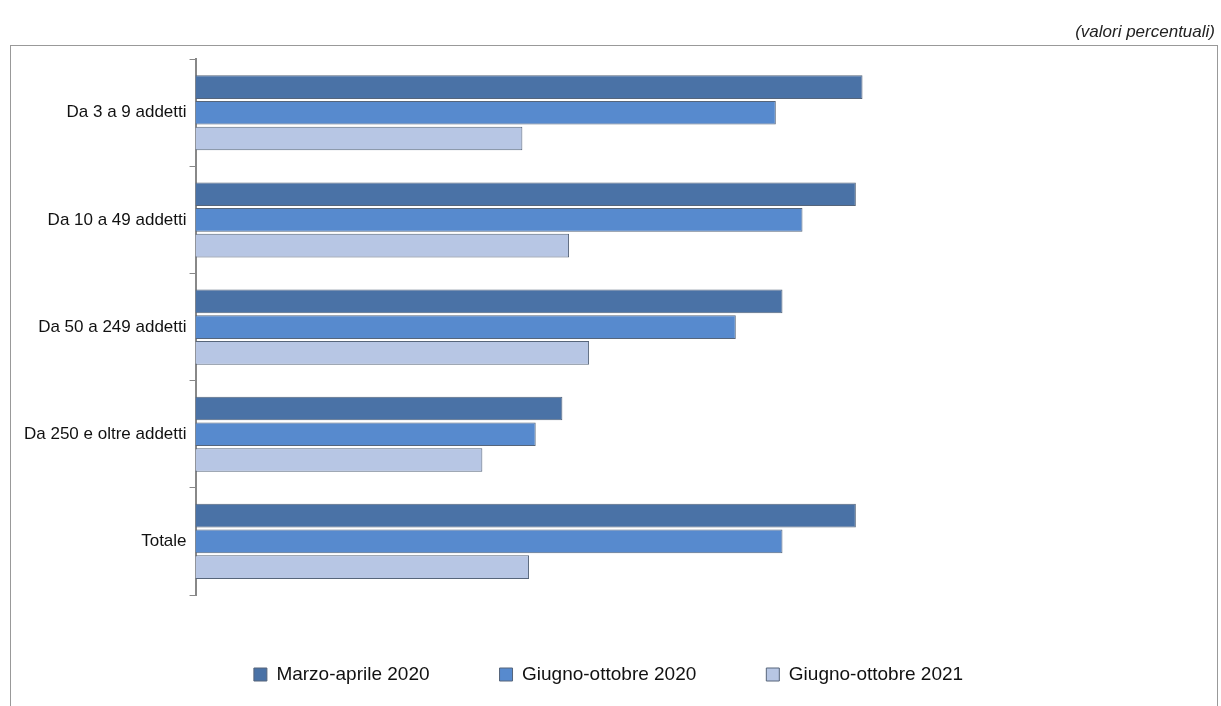 The height and width of the screenshot is (706, 1221). I want to click on y-tick-label: Totale, so click(164, 541).